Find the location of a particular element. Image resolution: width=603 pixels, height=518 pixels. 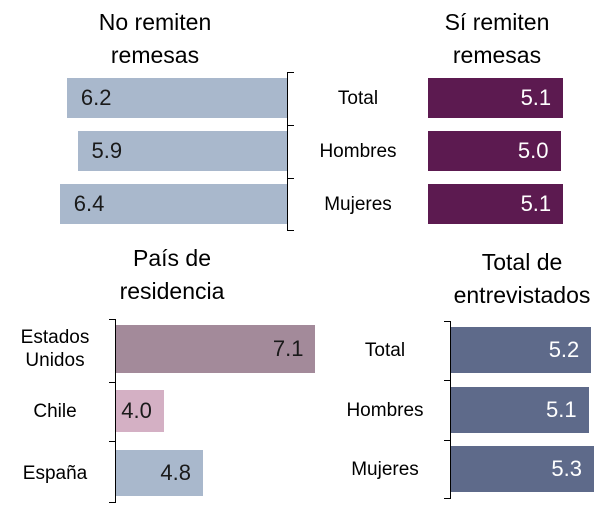

value-label: 6.4 is located at coordinates (89, 203).